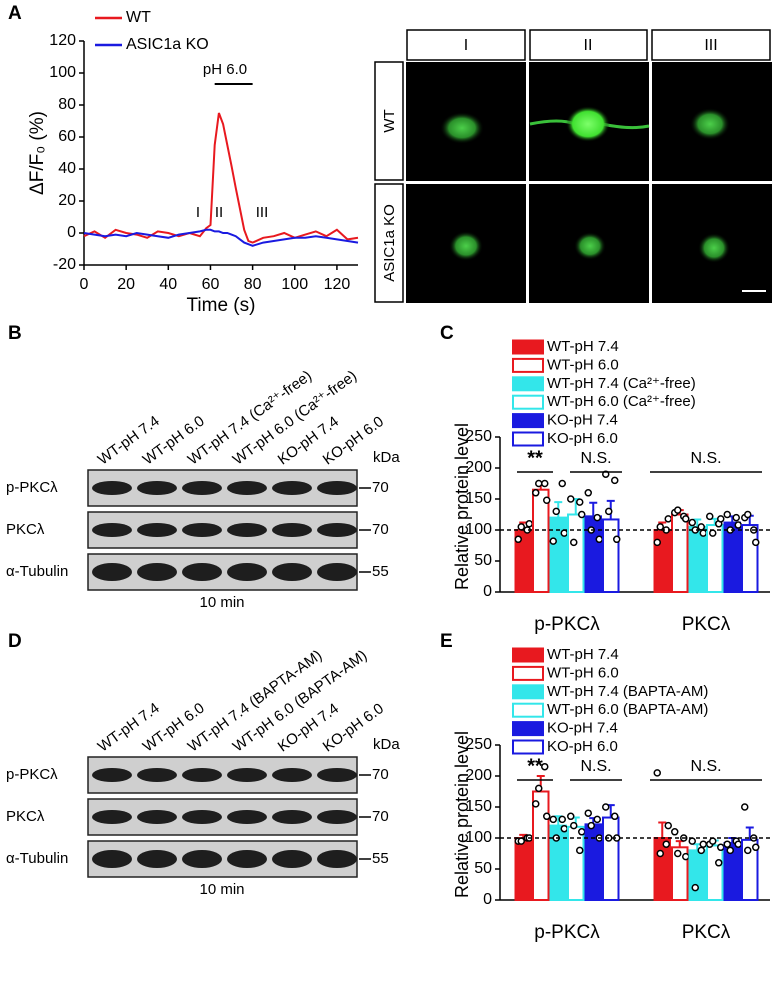 The image size is (777, 984). I want to click on x-tick-label: 100, so click(294, 284).